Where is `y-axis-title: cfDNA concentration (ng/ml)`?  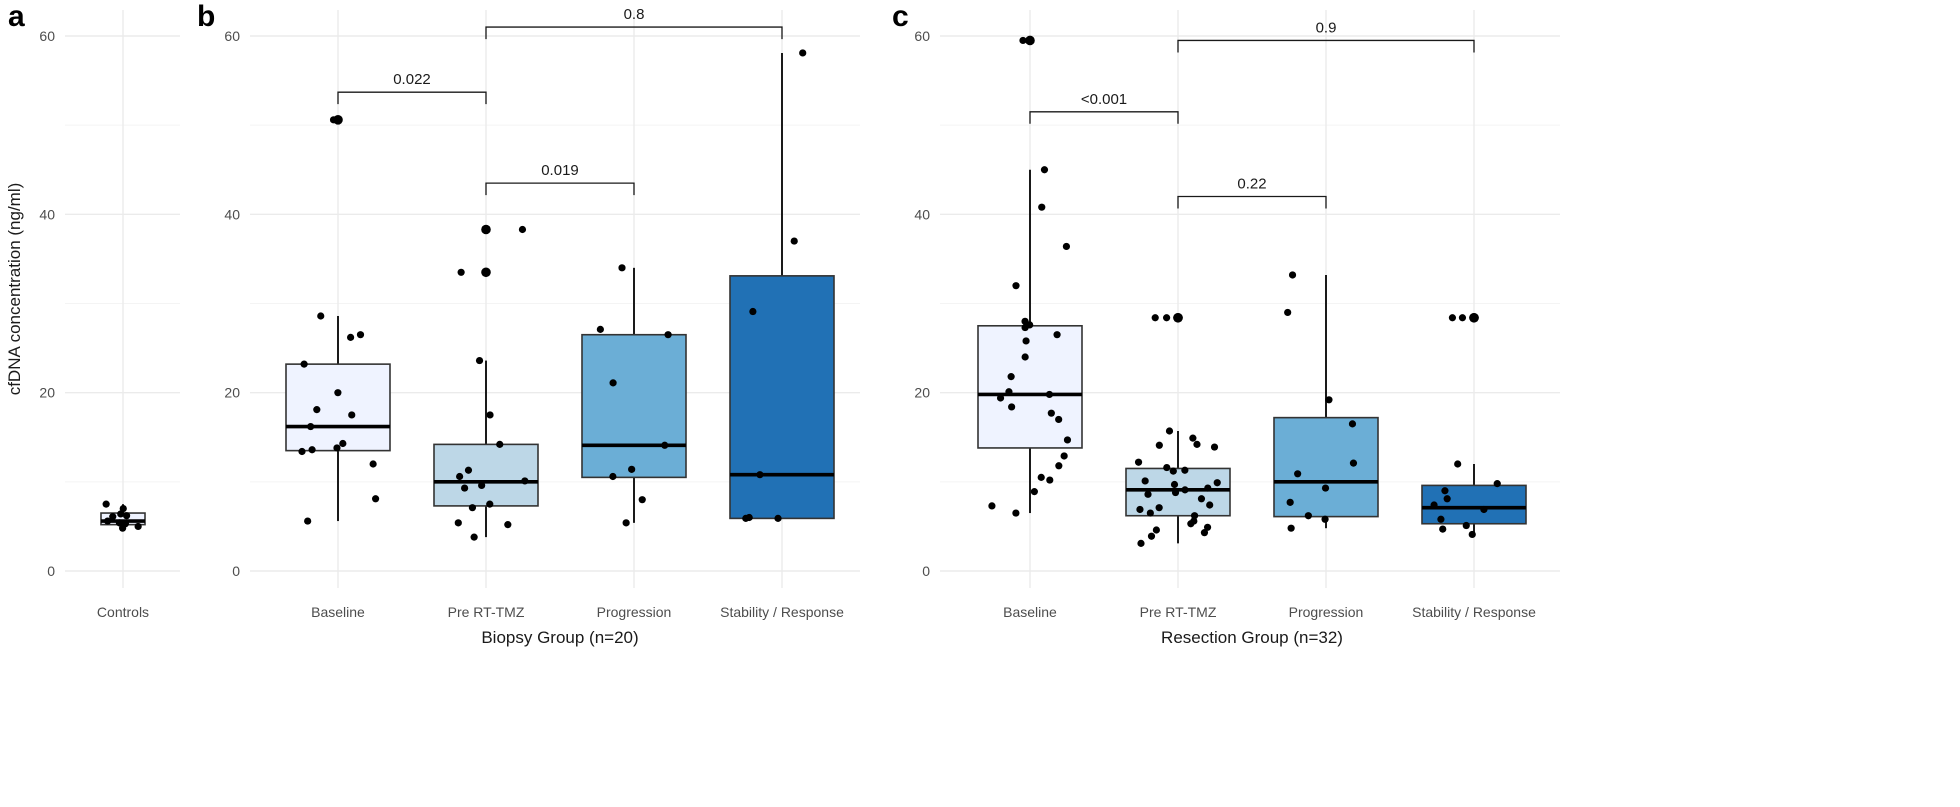
y-axis-title: cfDNA concentration (ng/ml) is located at coordinates (14, 289).